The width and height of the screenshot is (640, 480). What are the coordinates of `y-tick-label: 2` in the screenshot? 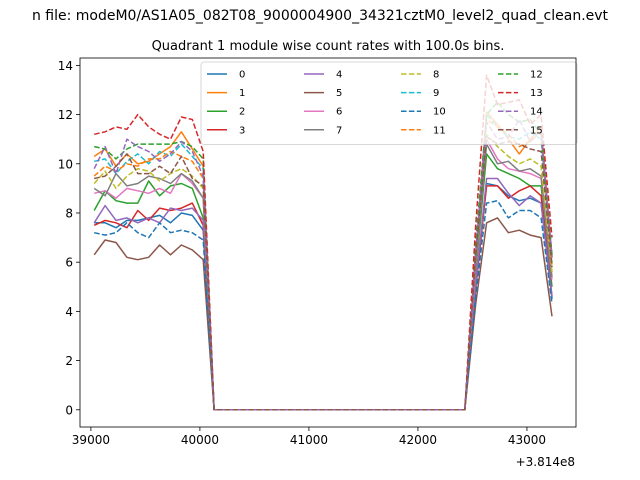 It's located at (69, 361).